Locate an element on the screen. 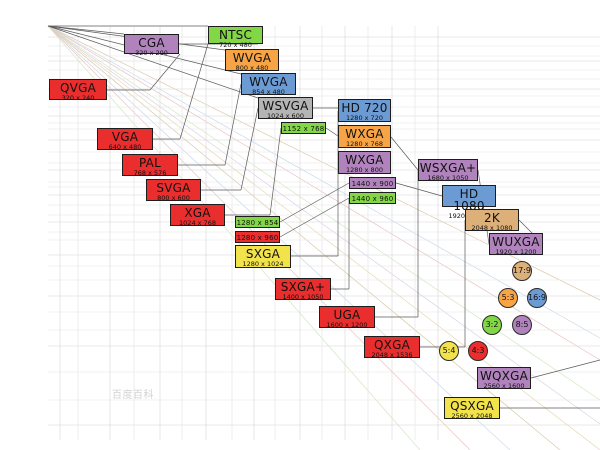 The height and width of the screenshot is (450, 600). resolution-dimensions: 320 x 200 is located at coordinates (151, 53).